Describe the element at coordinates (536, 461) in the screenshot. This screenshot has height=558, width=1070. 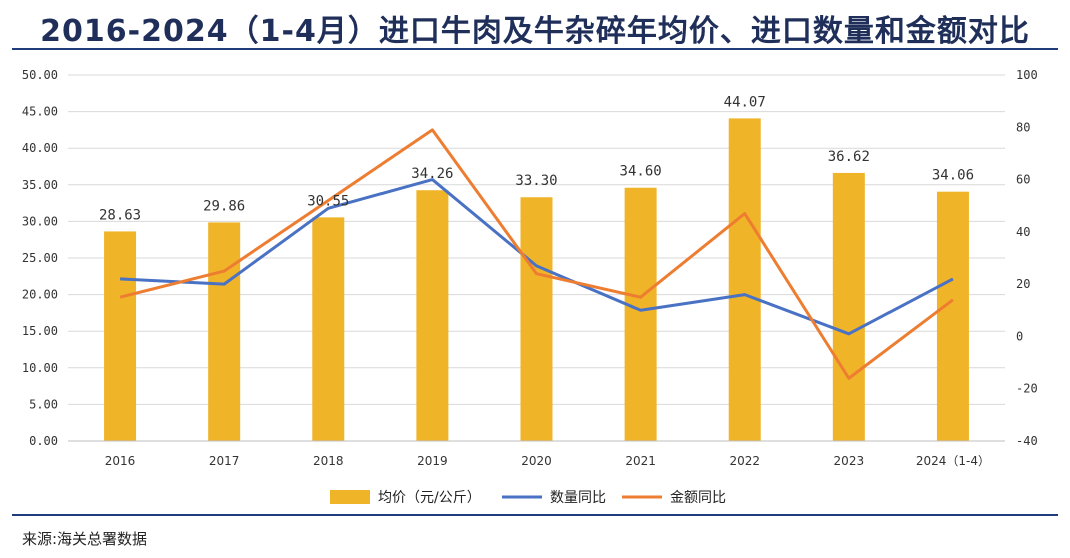
I see `x-tick-label: 2020` at that location.